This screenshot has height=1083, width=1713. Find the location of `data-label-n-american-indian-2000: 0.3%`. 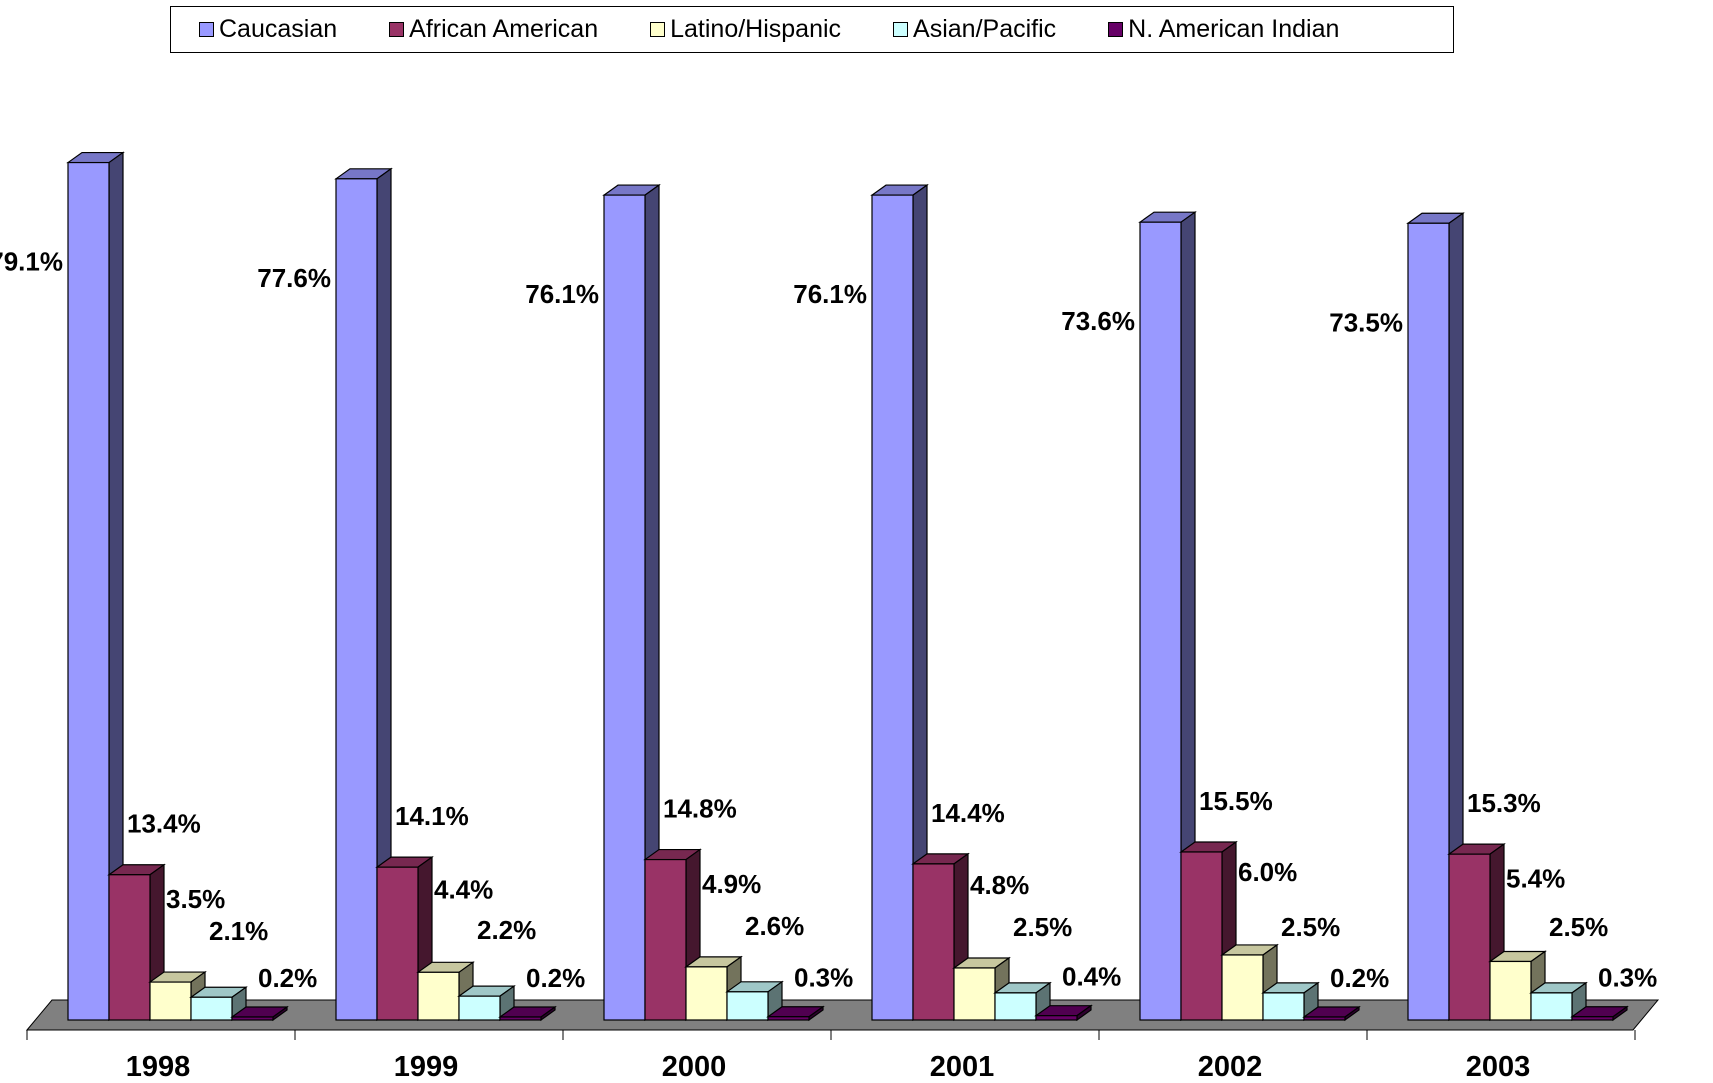

data-label-n-american-indian-2000: 0.3% is located at coordinates (823, 978).